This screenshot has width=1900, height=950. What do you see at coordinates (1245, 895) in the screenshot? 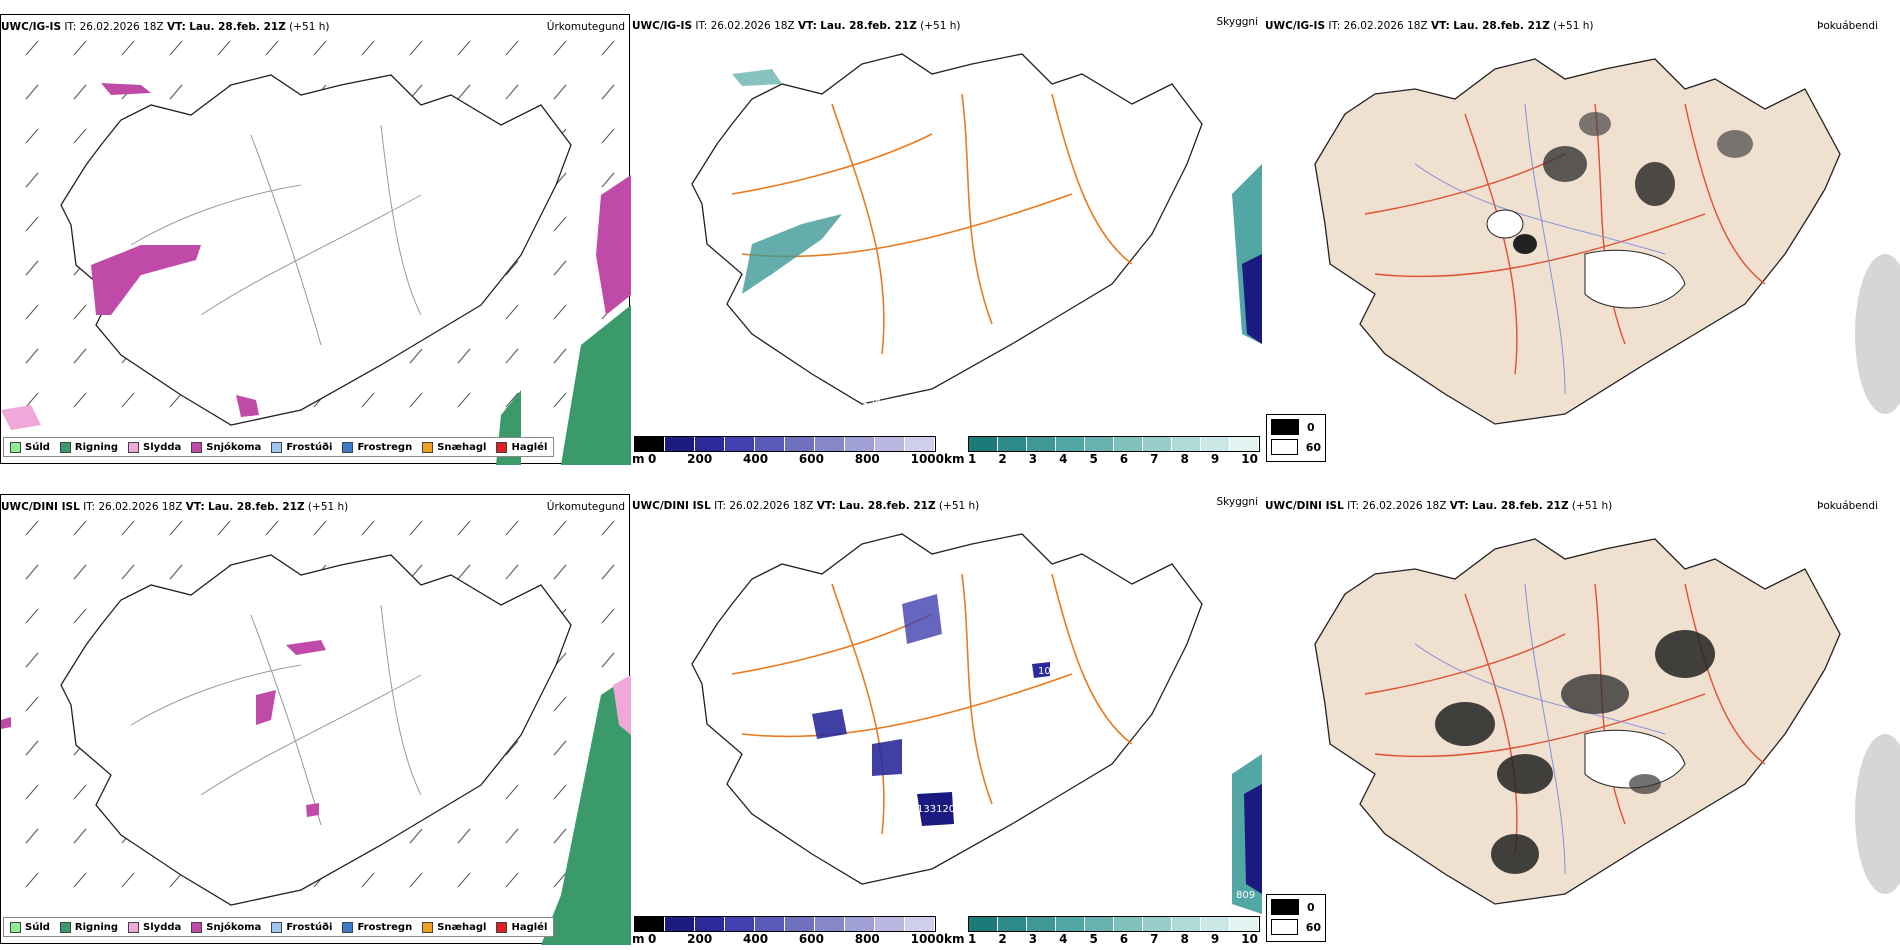
I see `map-value-label: 809` at bounding box center [1245, 895].